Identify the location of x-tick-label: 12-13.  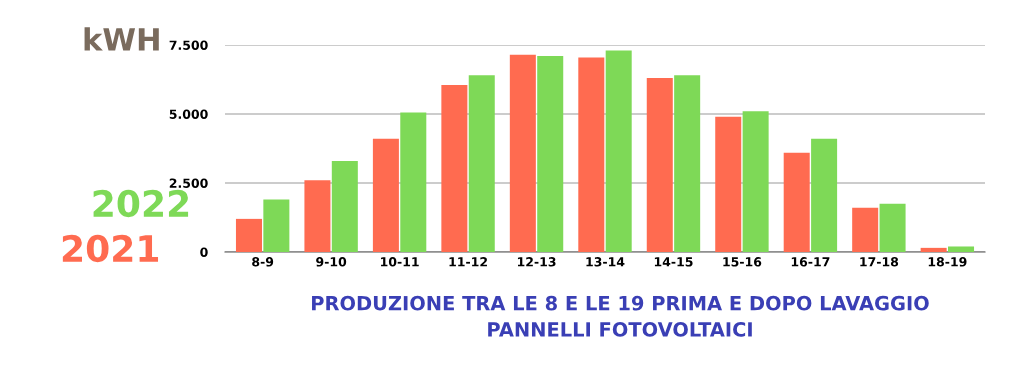
(536, 262).